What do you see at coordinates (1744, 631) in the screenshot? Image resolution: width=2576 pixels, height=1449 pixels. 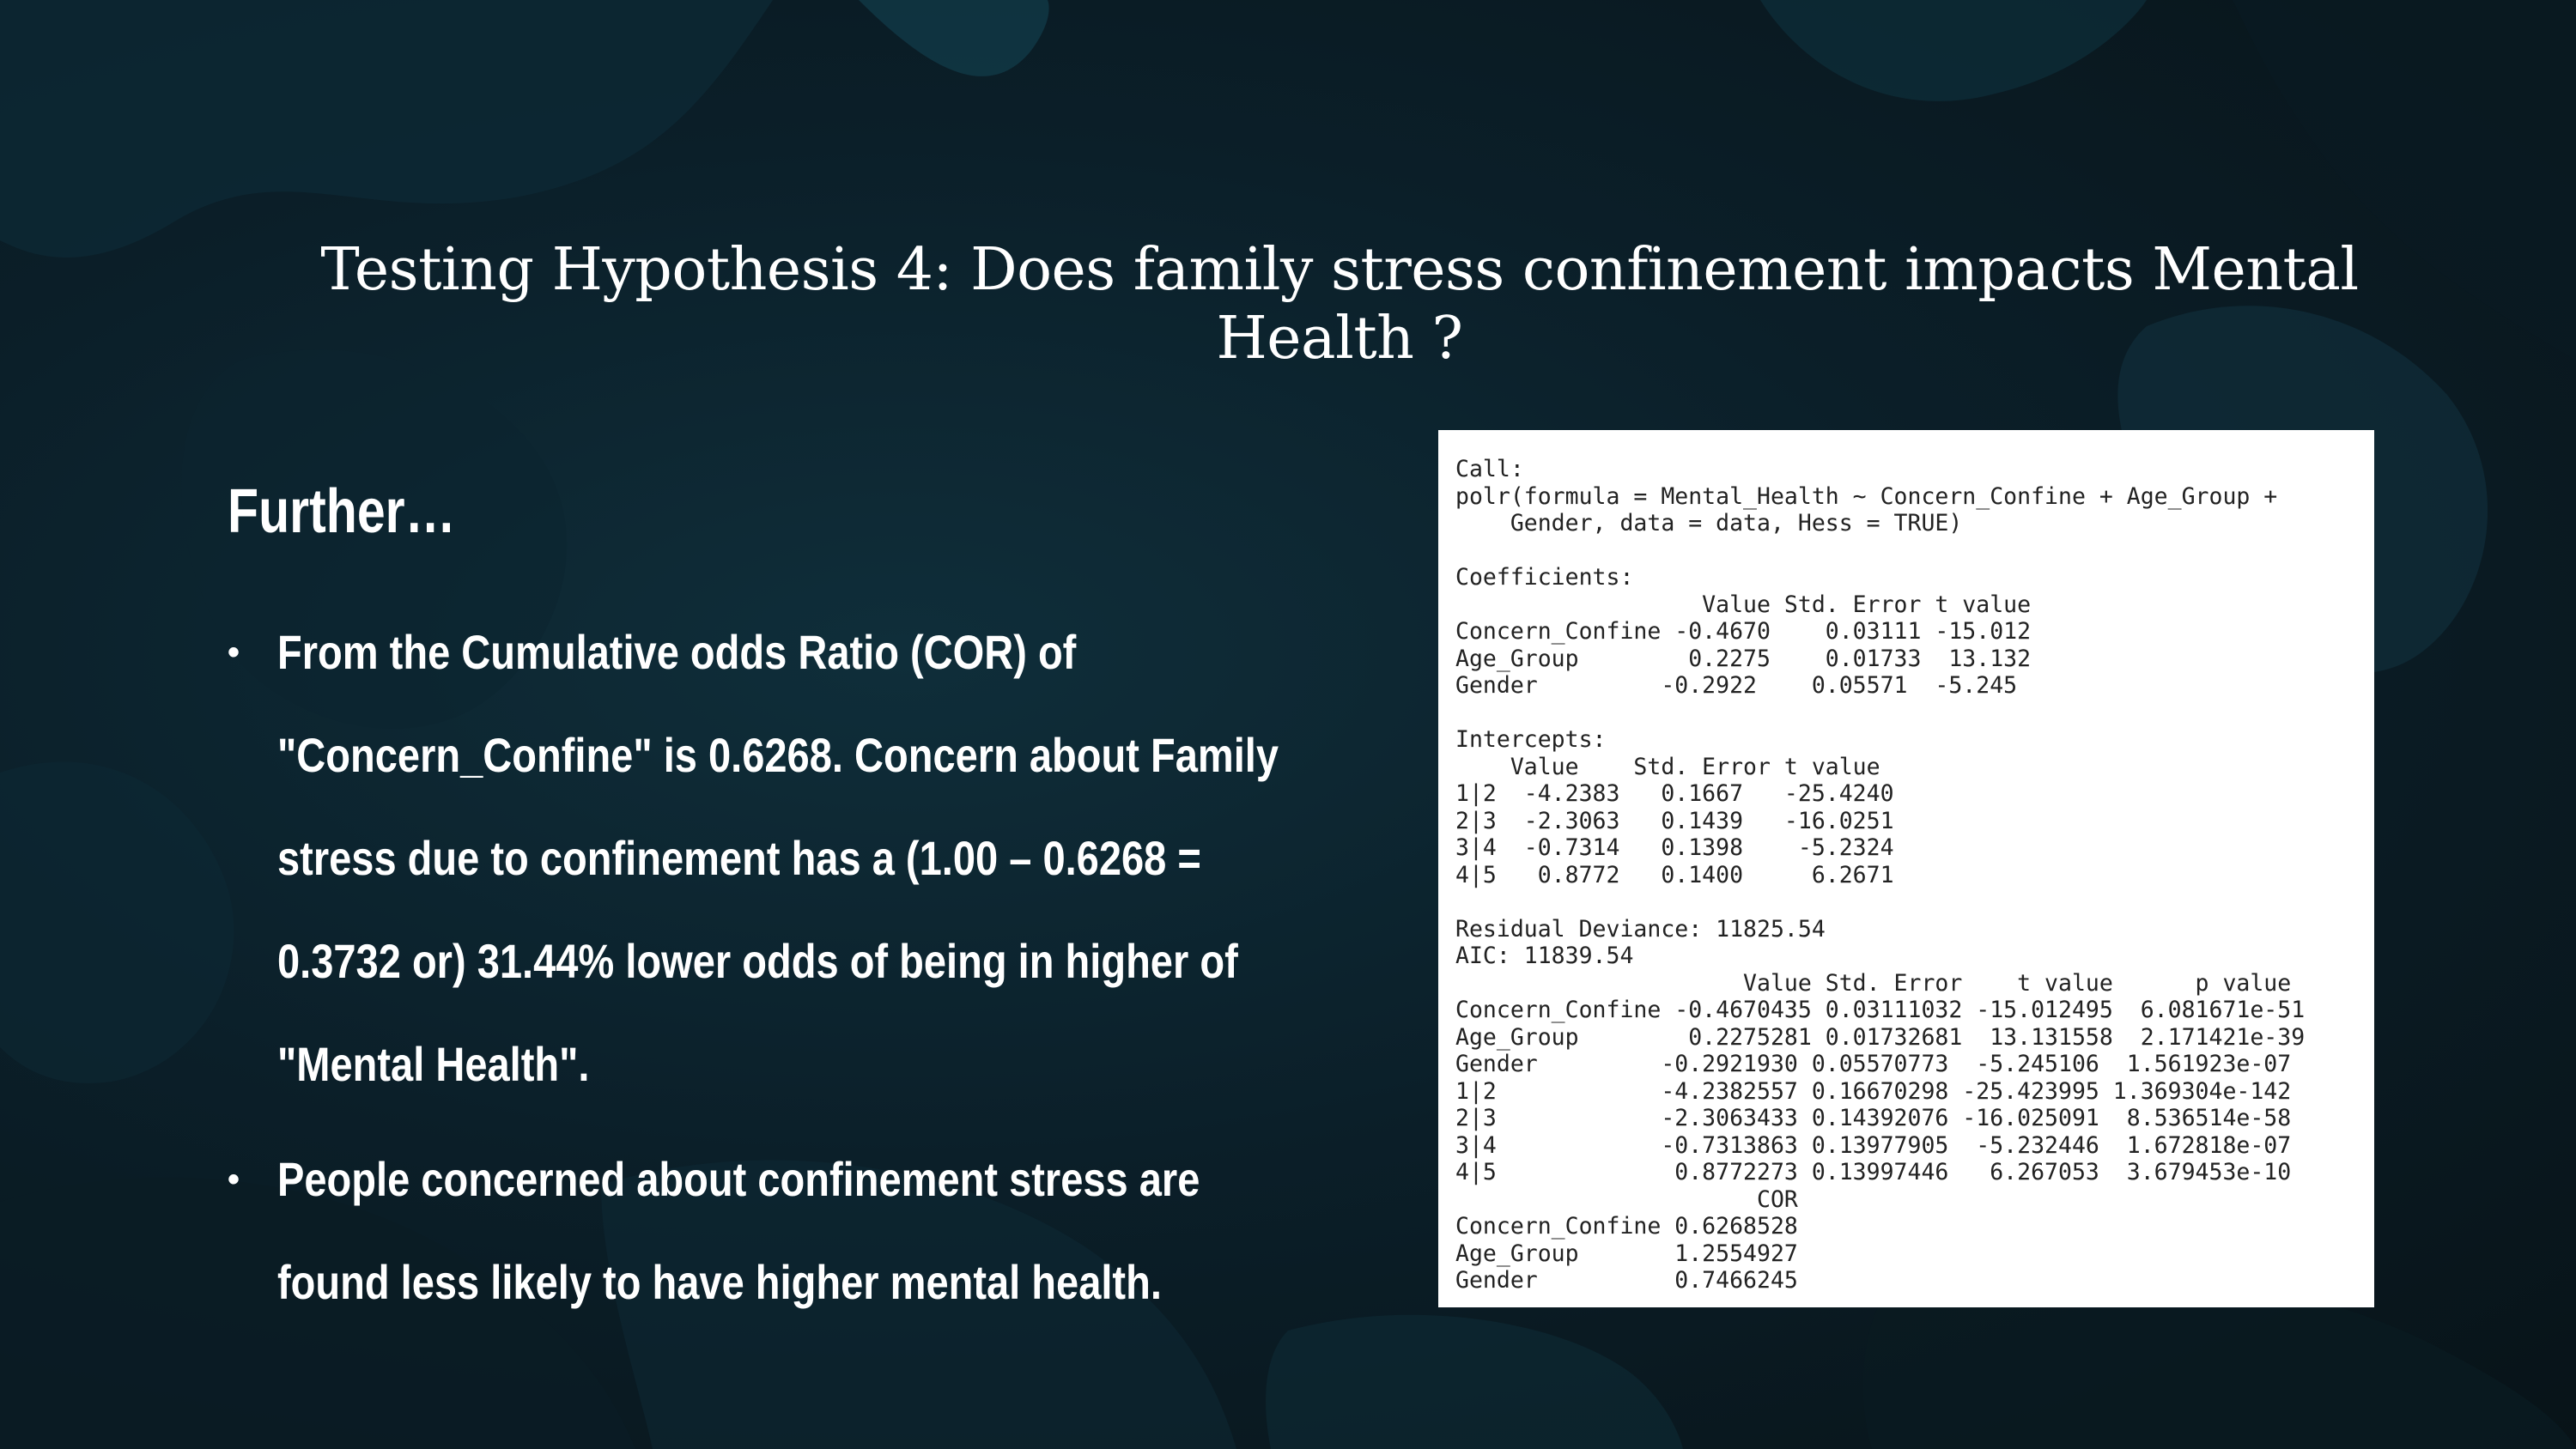 I see `code-line: Concern_Confine -0.4670 0.03111 -15.012` at bounding box center [1744, 631].